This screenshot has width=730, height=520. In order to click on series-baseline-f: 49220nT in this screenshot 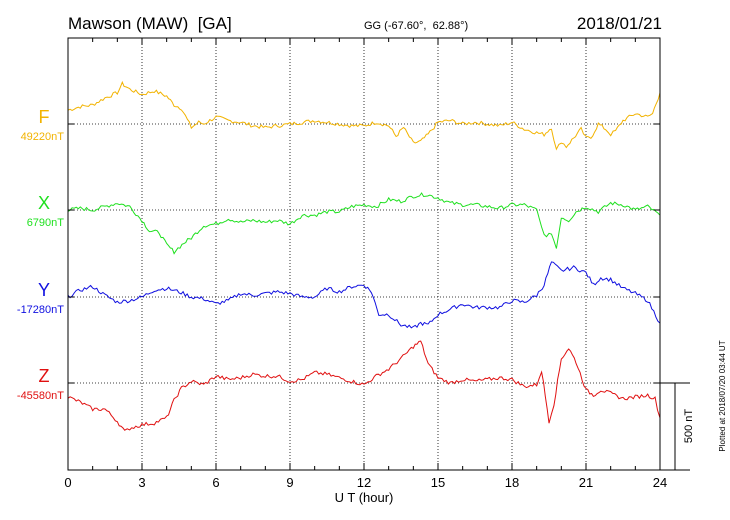, I will do `click(43, 137)`.